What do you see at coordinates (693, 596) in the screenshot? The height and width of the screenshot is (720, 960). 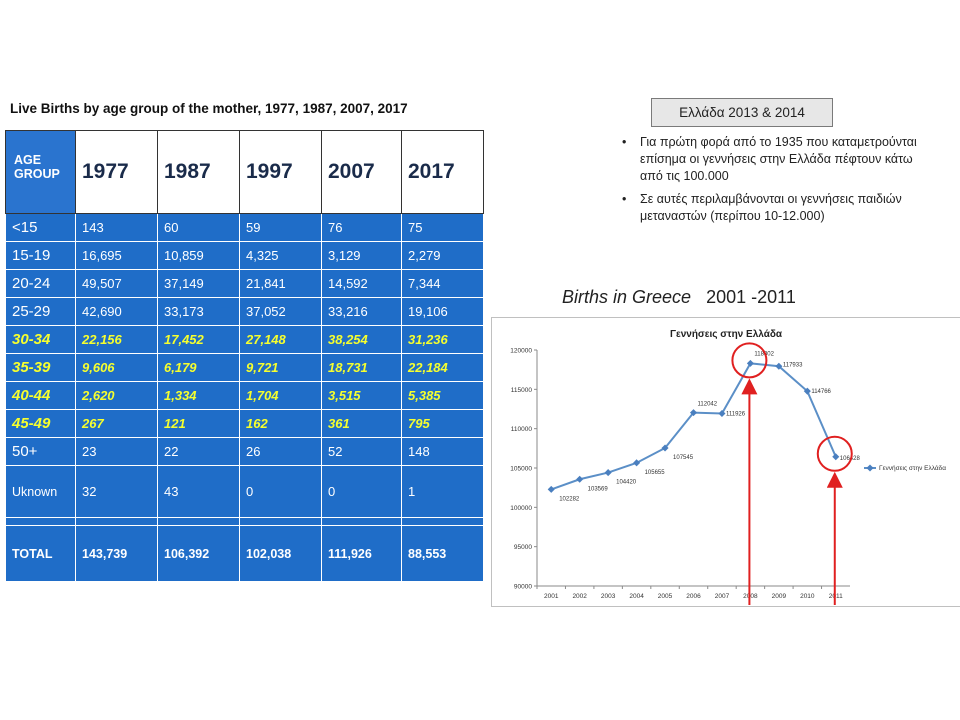 I see `x-tick-label: 2006` at bounding box center [693, 596].